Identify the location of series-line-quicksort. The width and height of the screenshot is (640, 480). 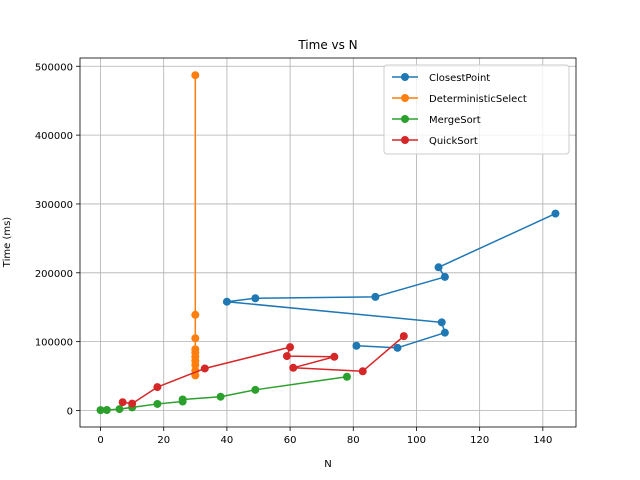
(263, 370).